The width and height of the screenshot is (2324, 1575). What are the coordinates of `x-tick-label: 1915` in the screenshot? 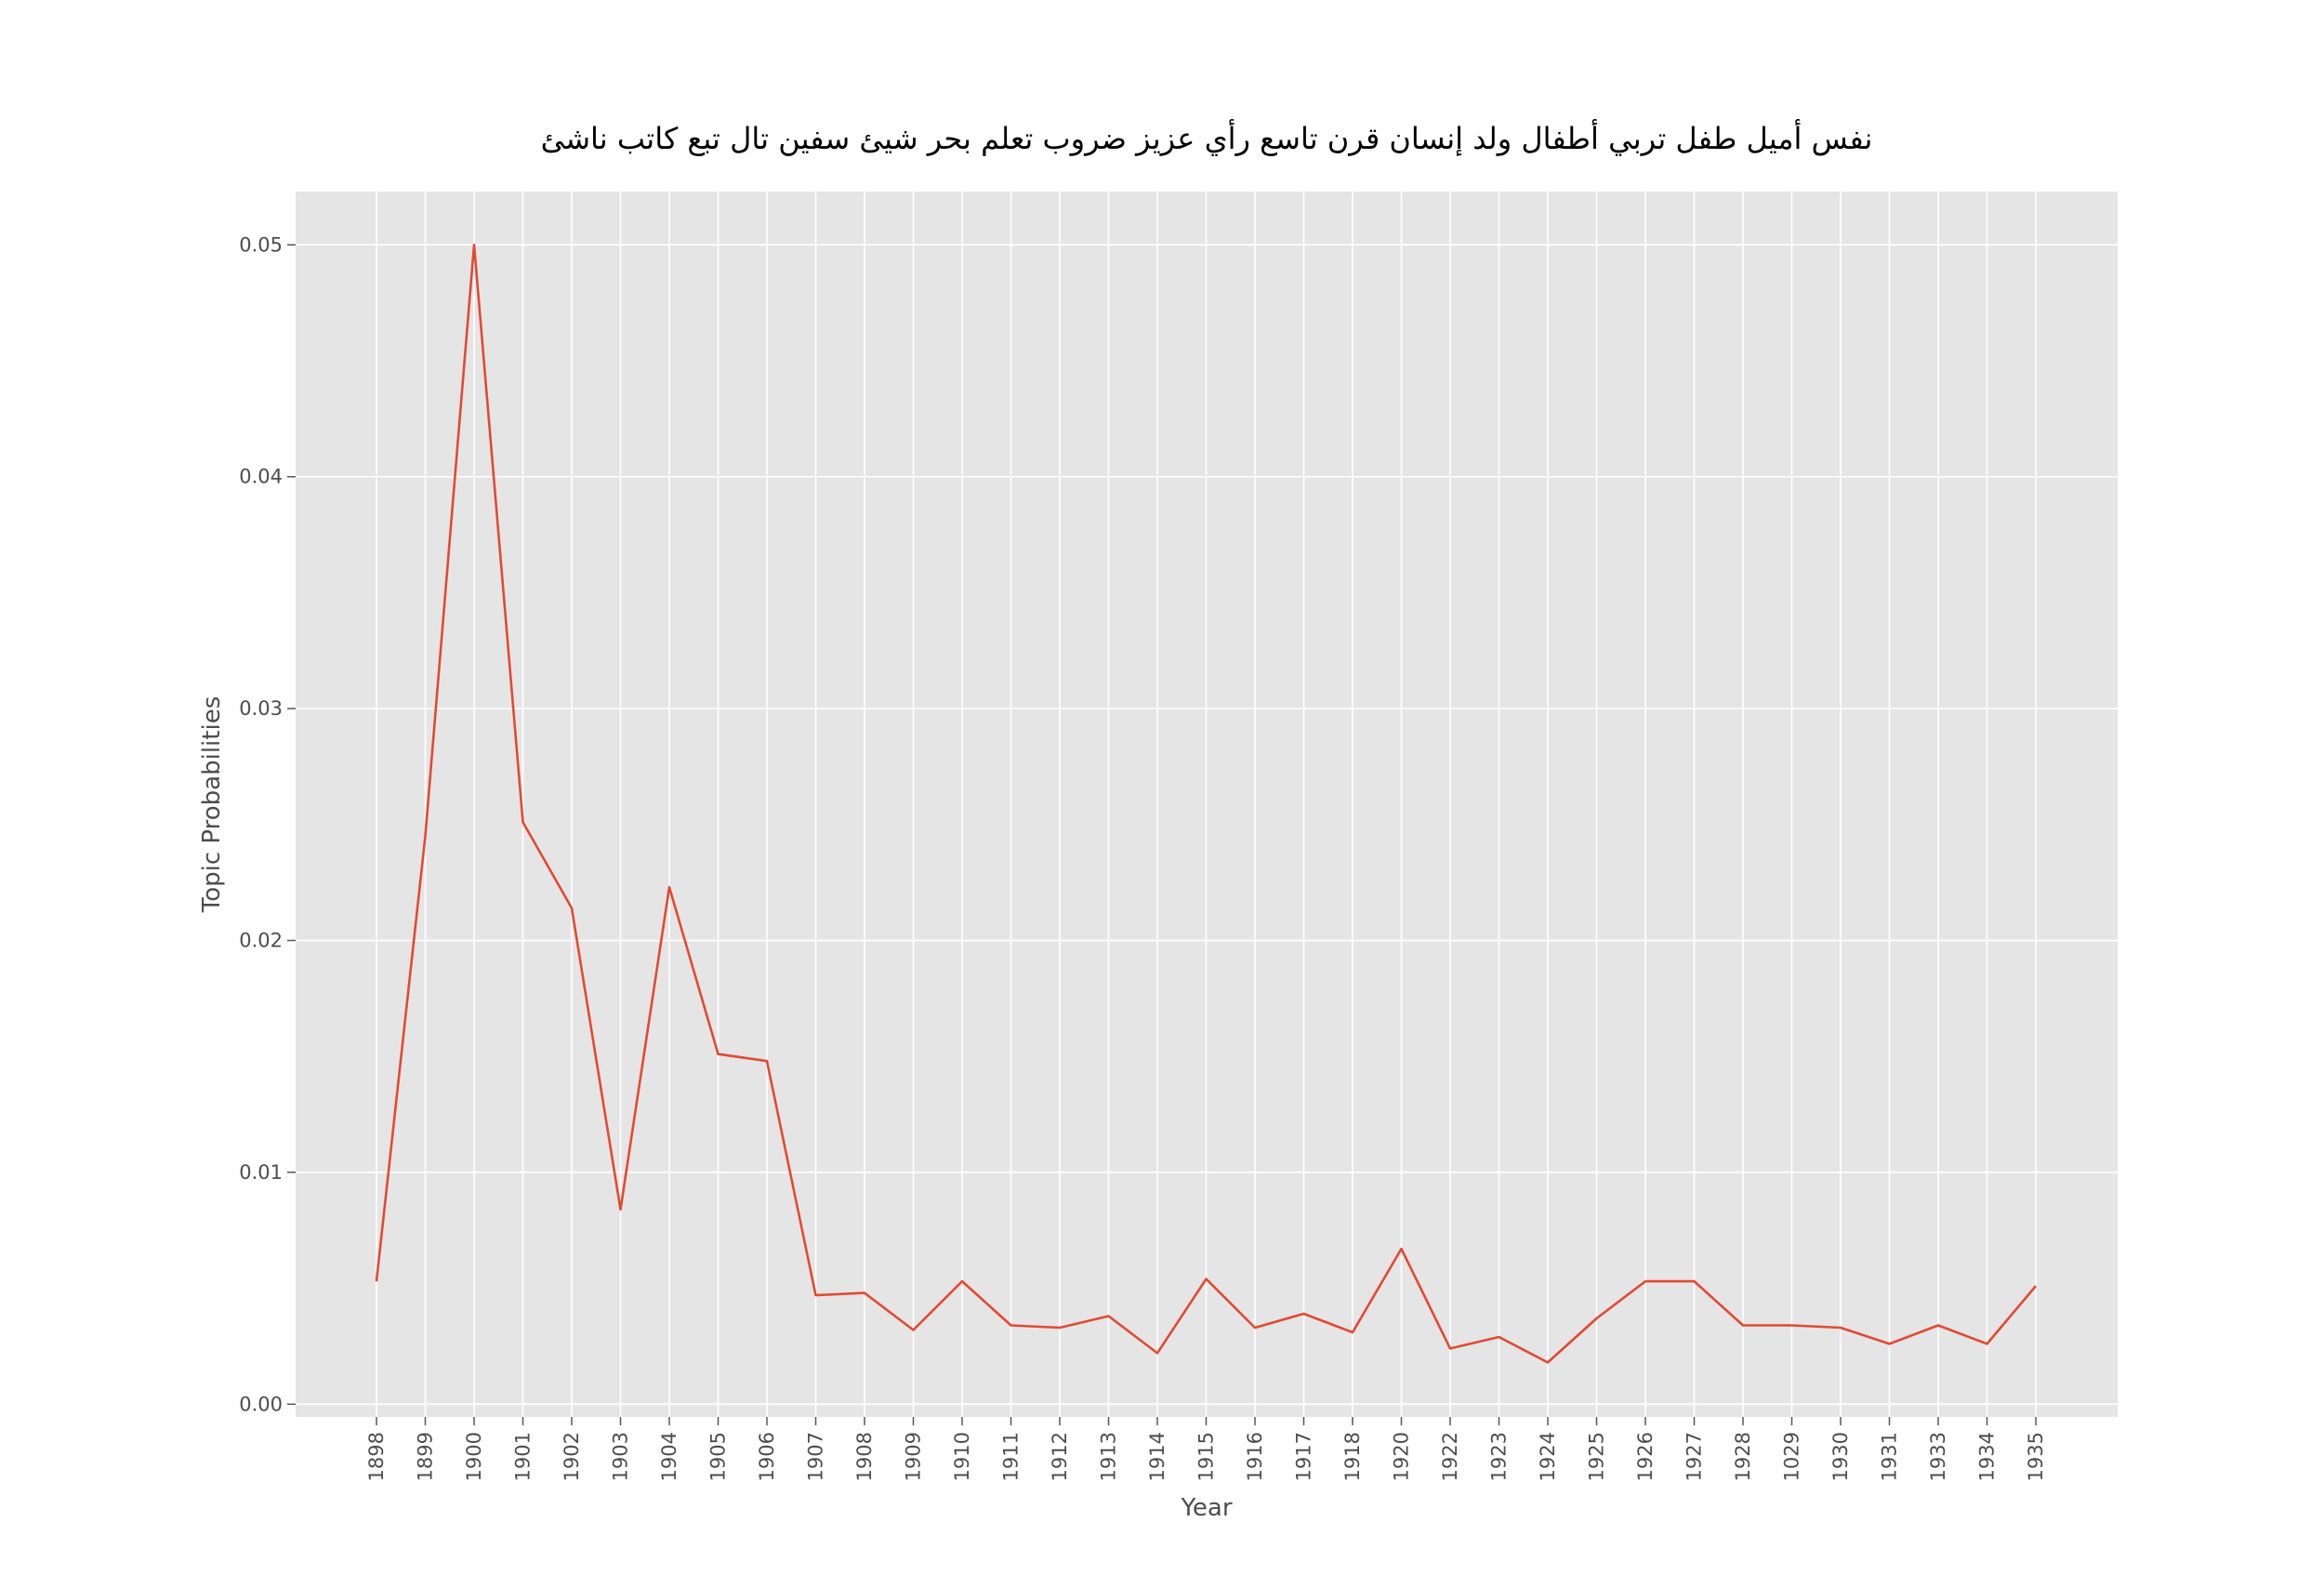 It's located at (1206, 1456).